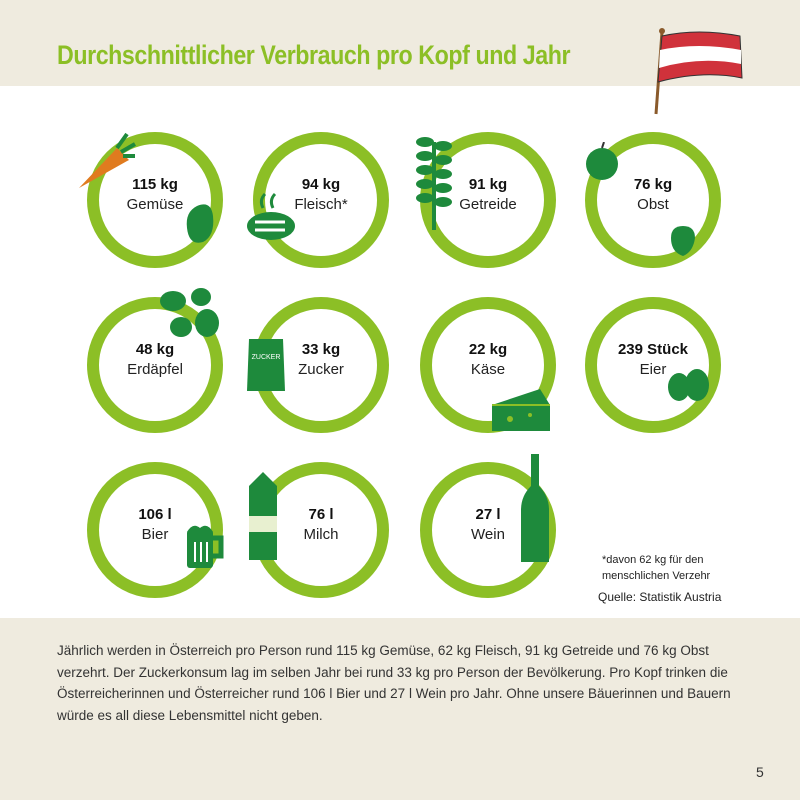  Describe the element at coordinates (321, 184) in the screenshot. I see `item-value: 94 kg` at that location.